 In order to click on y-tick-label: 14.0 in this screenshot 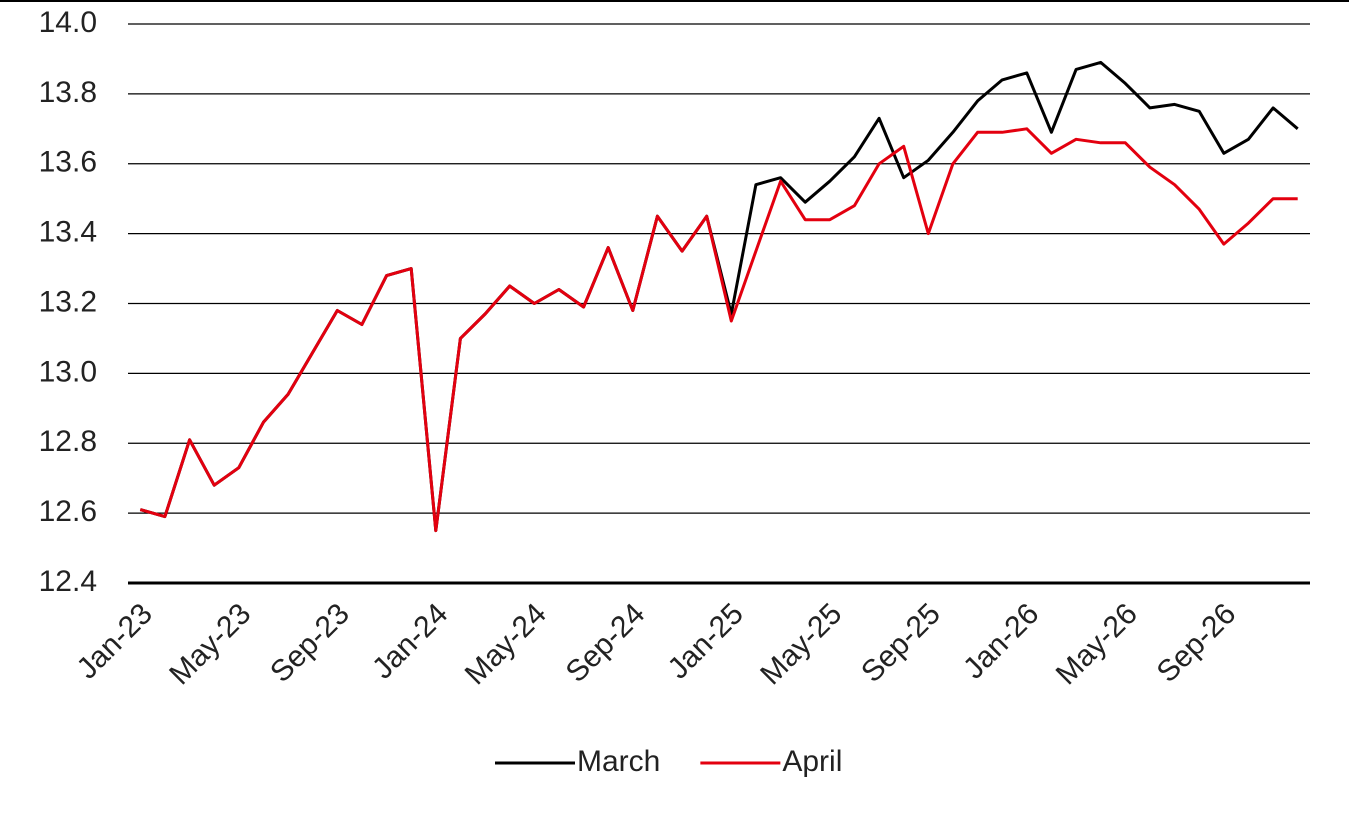, I will do `click(68, 22)`.